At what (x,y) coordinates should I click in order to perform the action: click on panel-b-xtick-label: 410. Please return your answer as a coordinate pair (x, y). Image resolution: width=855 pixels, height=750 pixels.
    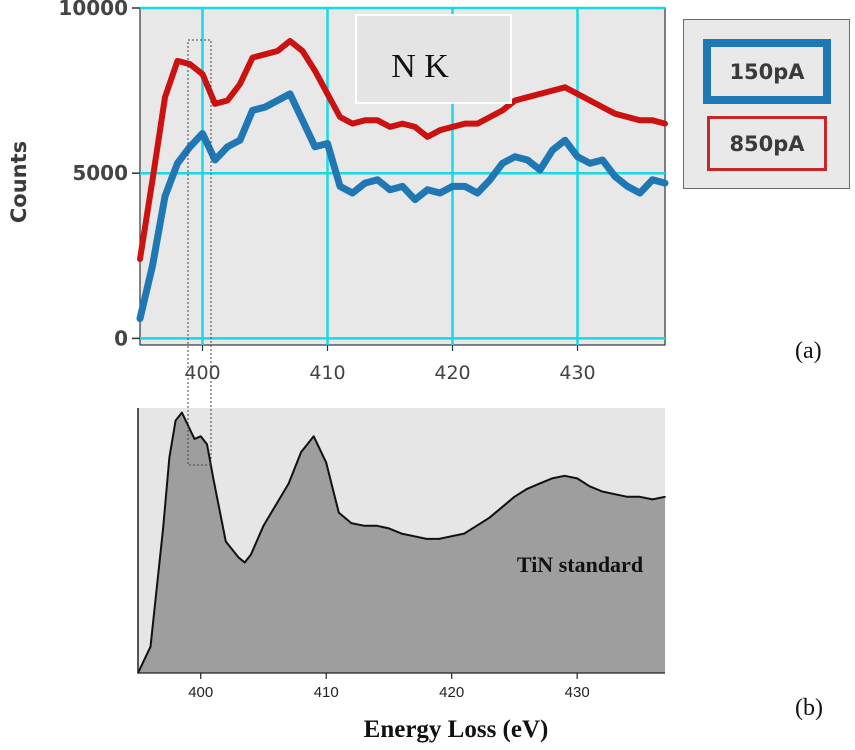
    Looking at the image, I should click on (326, 692).